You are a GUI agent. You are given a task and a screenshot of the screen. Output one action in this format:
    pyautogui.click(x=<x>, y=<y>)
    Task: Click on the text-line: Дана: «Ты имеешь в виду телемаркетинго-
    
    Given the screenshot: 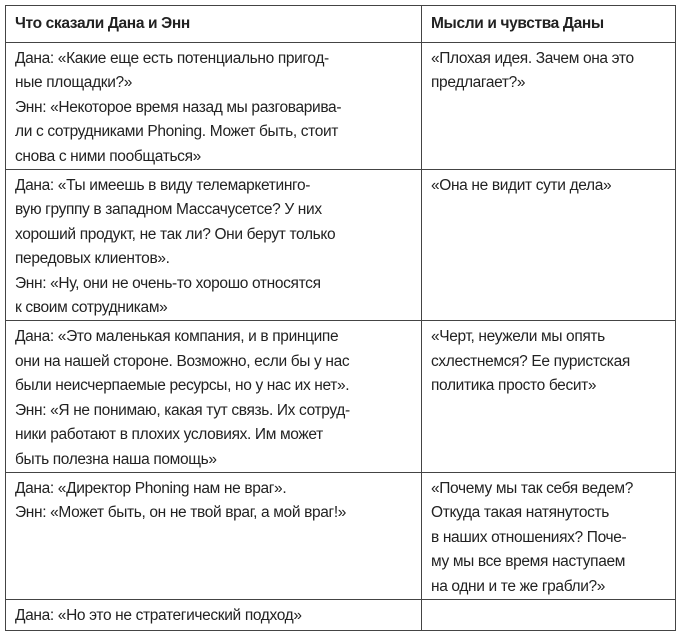 What is the action you would take?
    pyautogui.click(x=163, y=186)
    